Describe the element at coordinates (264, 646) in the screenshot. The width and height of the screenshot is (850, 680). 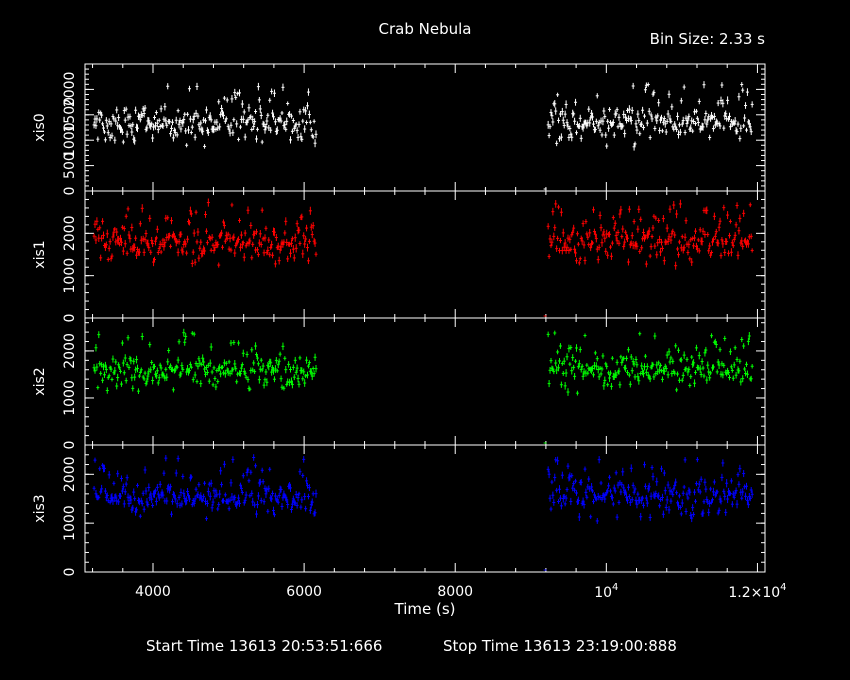
I see `start-time-label: Start Time 13613 20:53:51:666` at that location.